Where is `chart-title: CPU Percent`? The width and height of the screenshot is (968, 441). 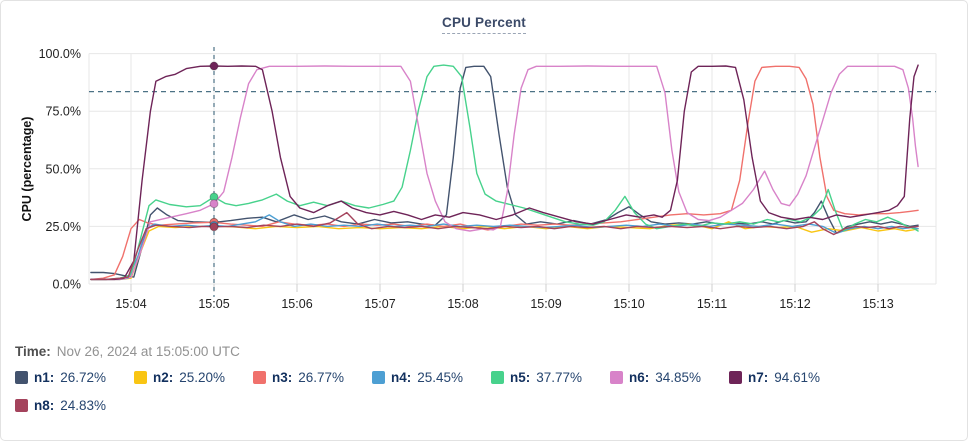
chart-title: CPU Percent is located at coordinates (484, 24).